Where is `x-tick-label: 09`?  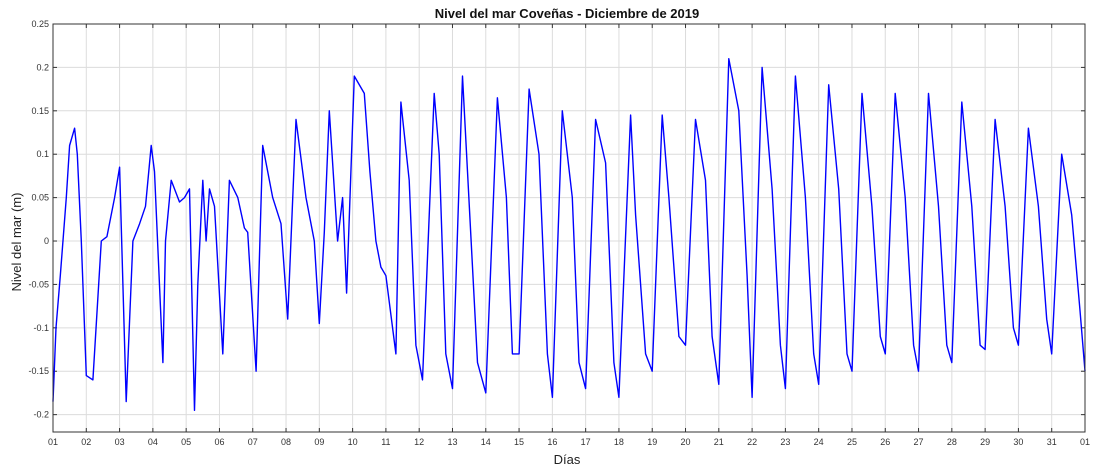 x-tick-label: 09 is located at coordinates (319, 442).